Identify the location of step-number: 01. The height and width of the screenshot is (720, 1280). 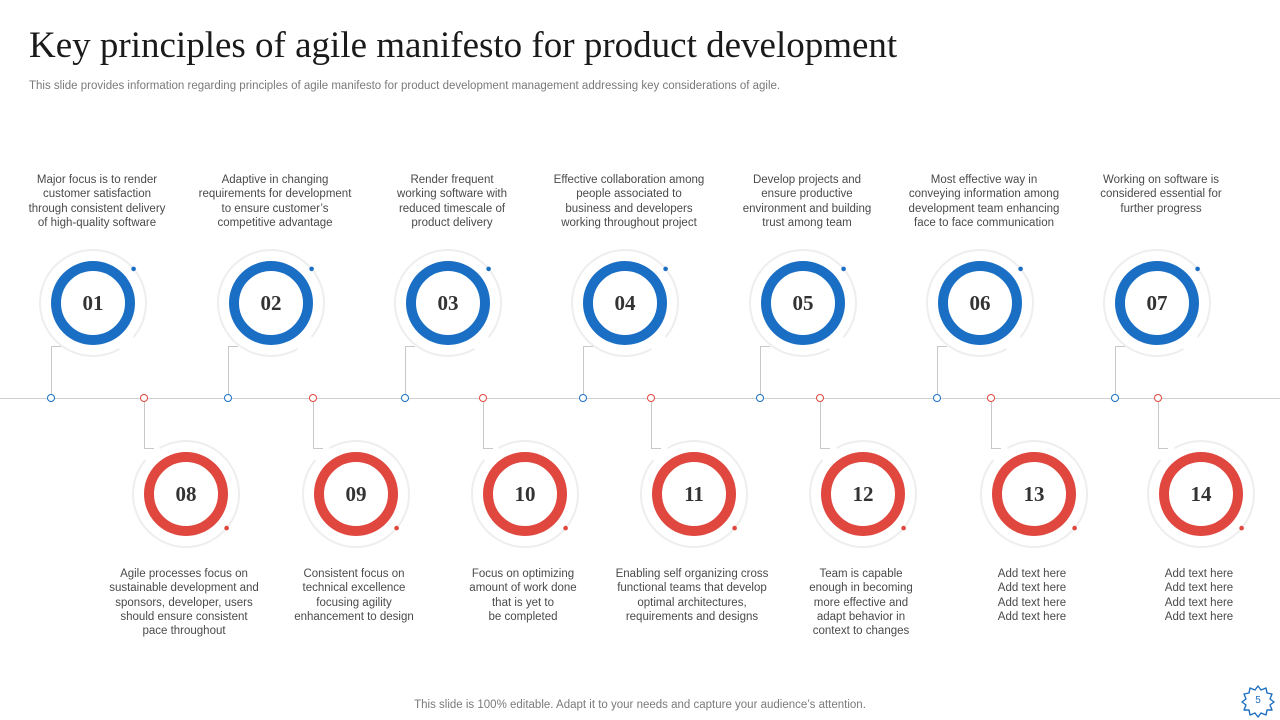
(93, 303).